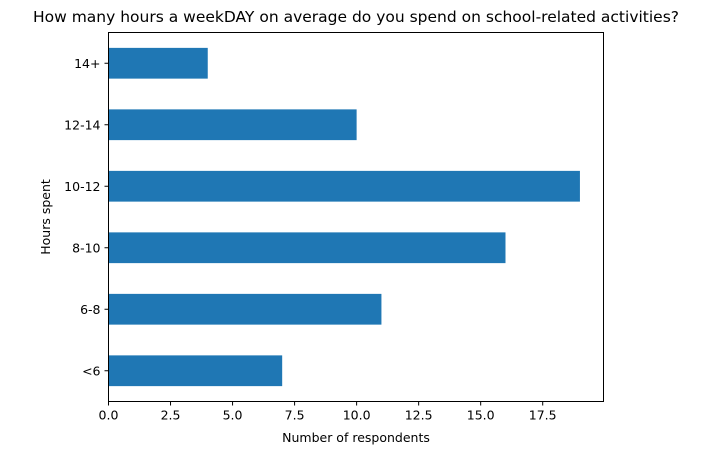 This screenshot has height=455, width=712. Describe the element at coordinates (419, 415) in the screenshot. I see `x-tick-label: 12.5` at that location.